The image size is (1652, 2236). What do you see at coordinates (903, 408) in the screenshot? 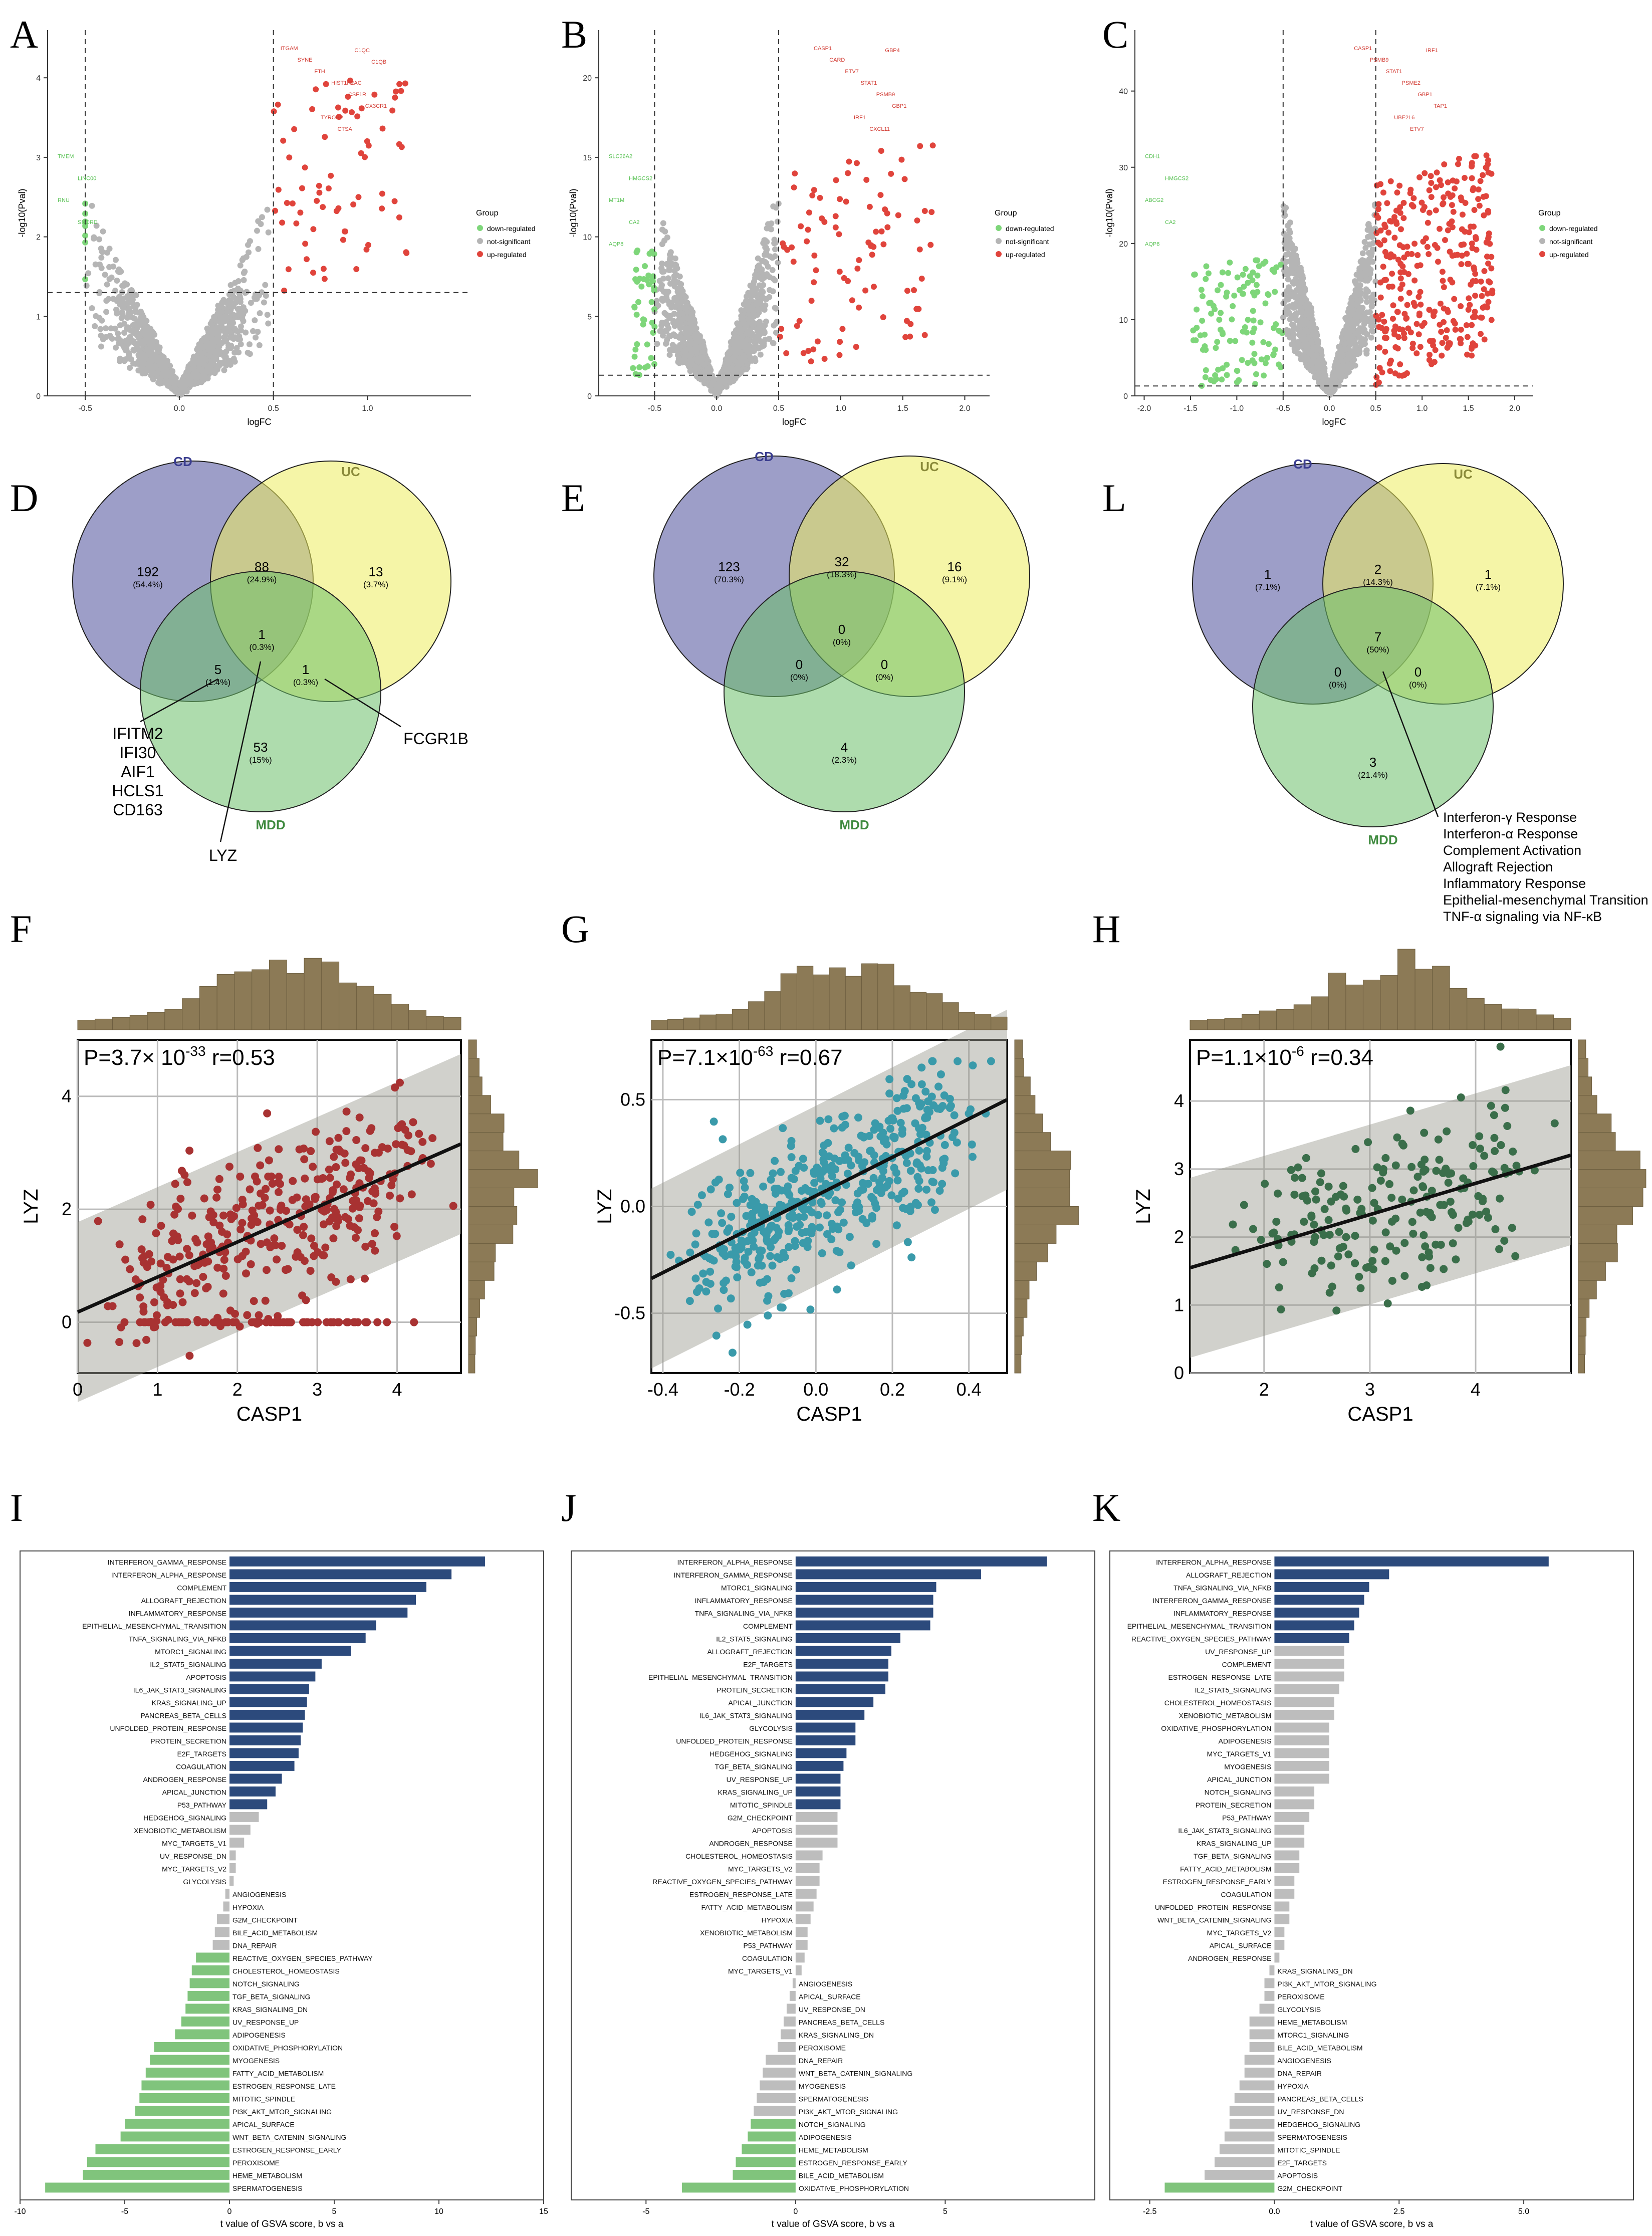
I see `x-tick-label: 1.5` at bounding box center [903, 408].